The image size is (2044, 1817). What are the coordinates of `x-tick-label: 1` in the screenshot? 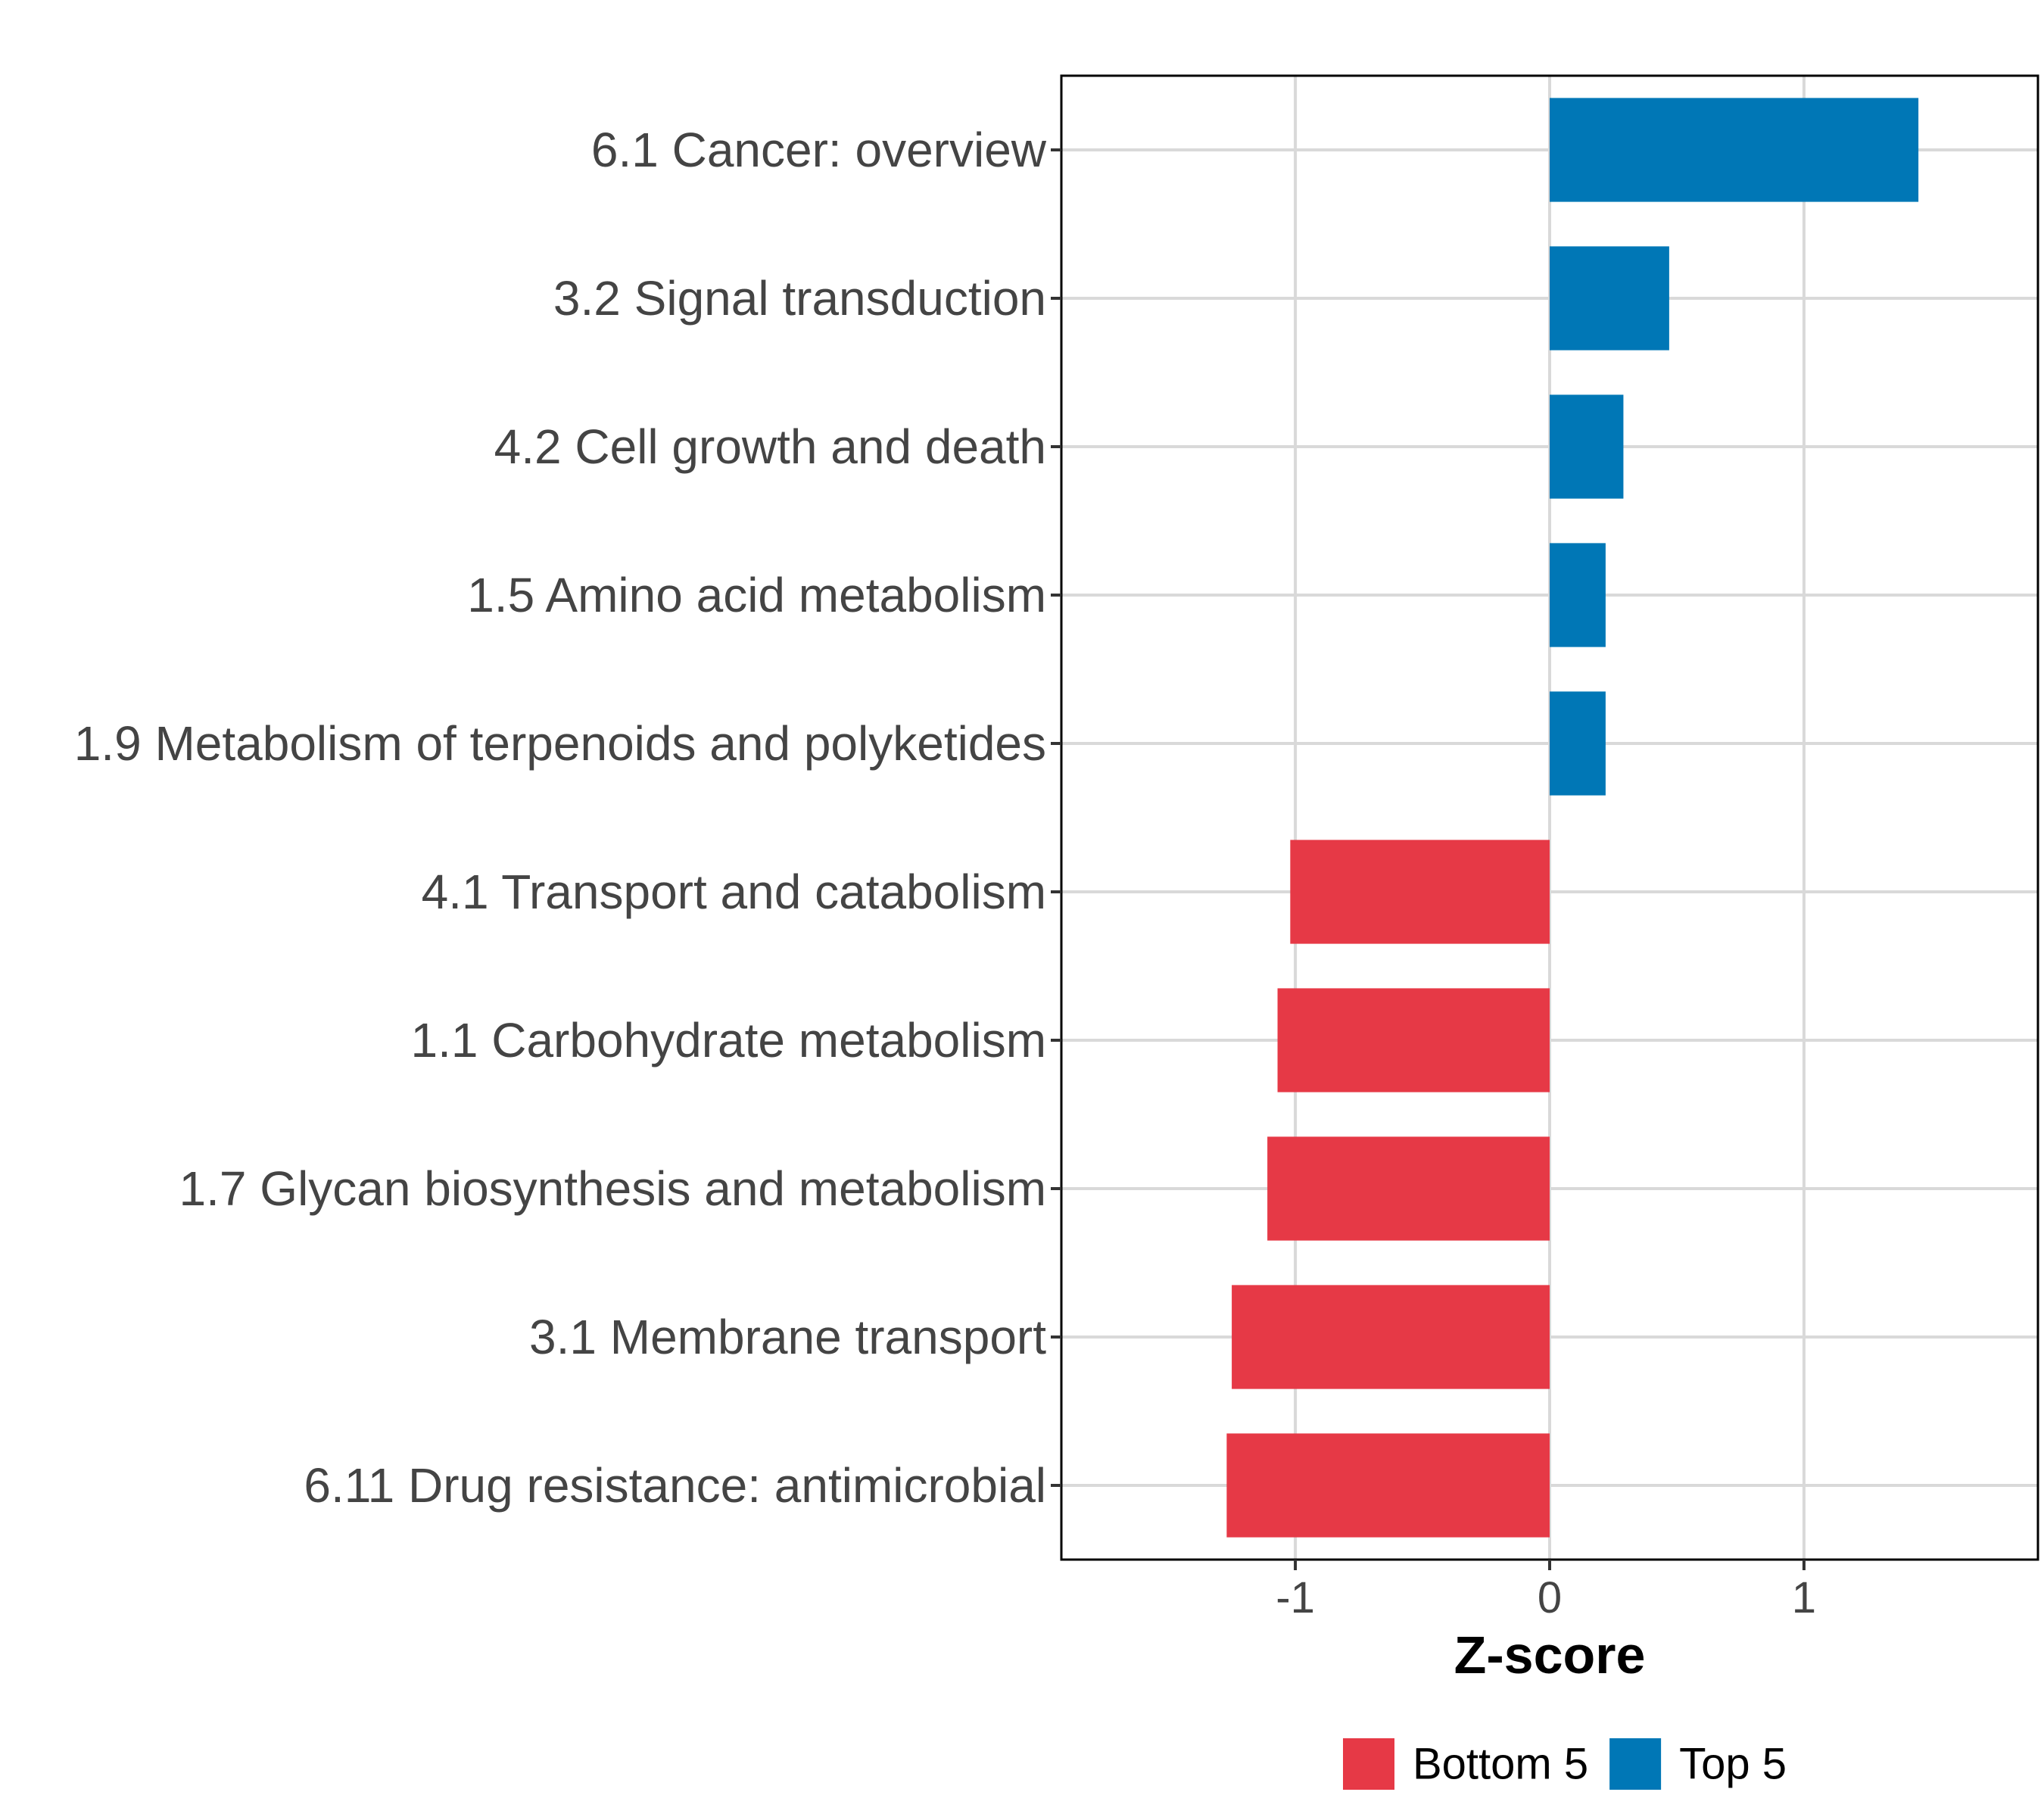 It's located at (1804, 1597).